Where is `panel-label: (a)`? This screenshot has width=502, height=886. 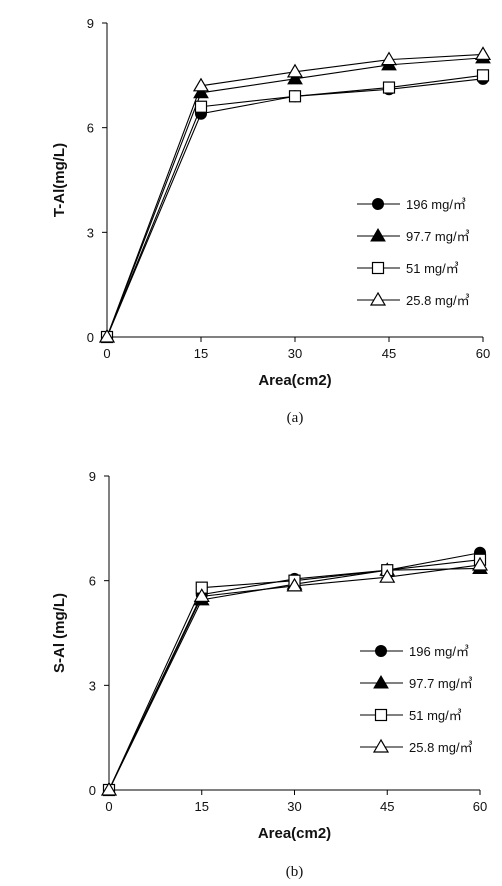
panel-label: (a) is located at coordinates (295, 418).